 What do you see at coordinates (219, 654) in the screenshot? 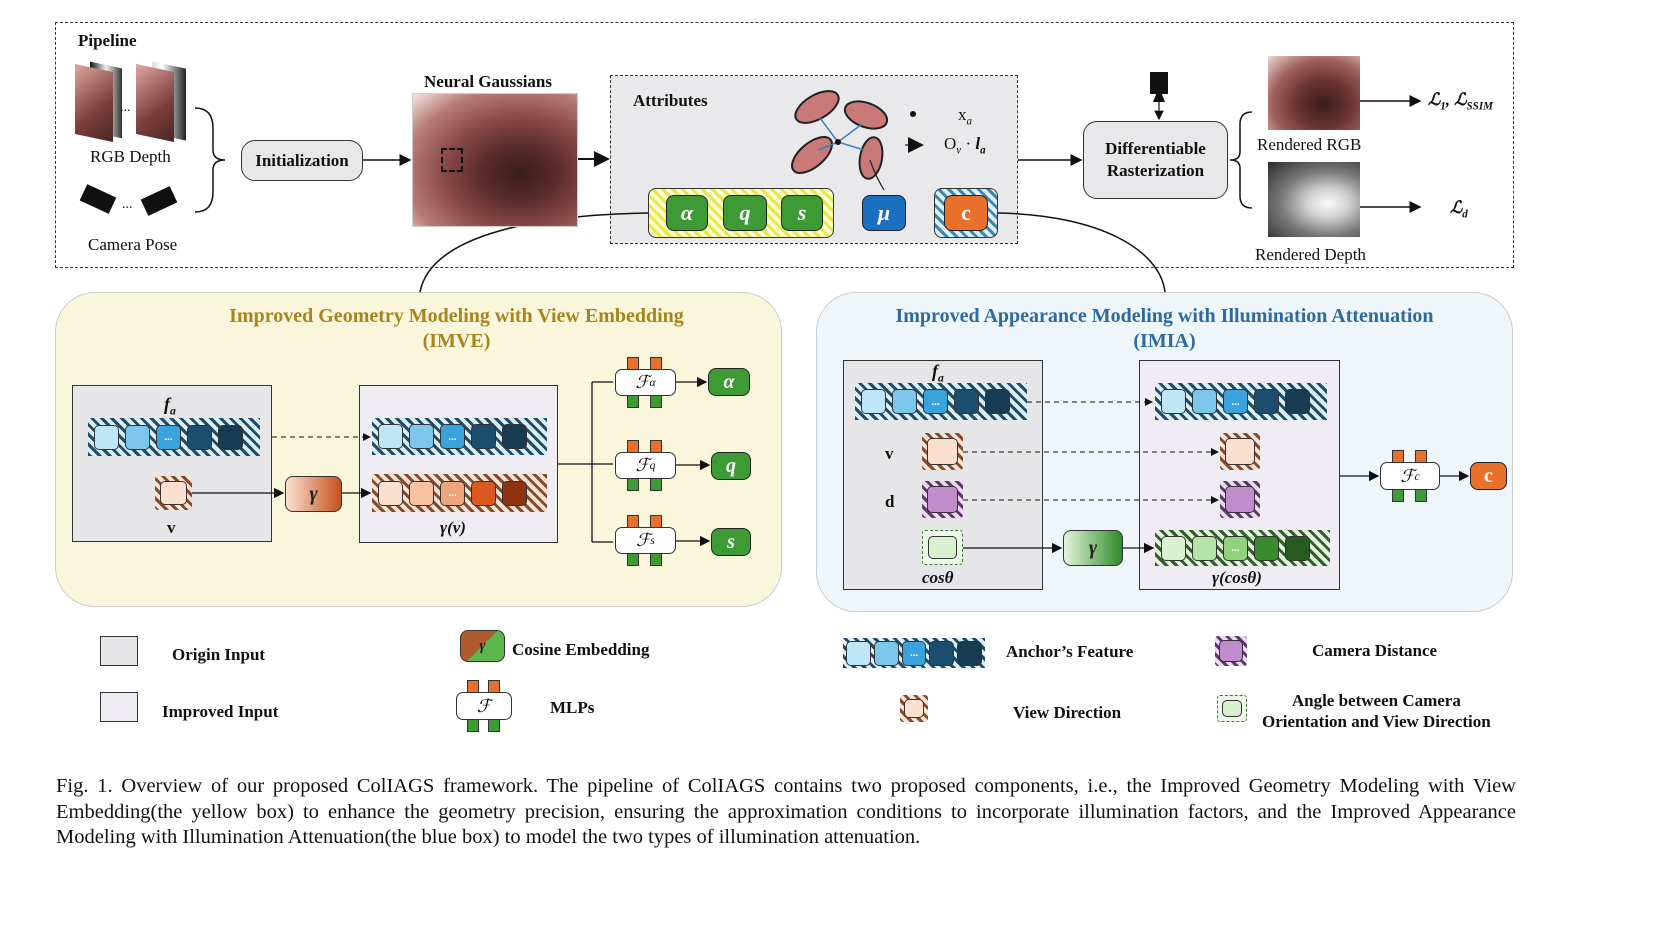
I see `legend-origin-input: Origin Input` at bounding box center [219, 654].